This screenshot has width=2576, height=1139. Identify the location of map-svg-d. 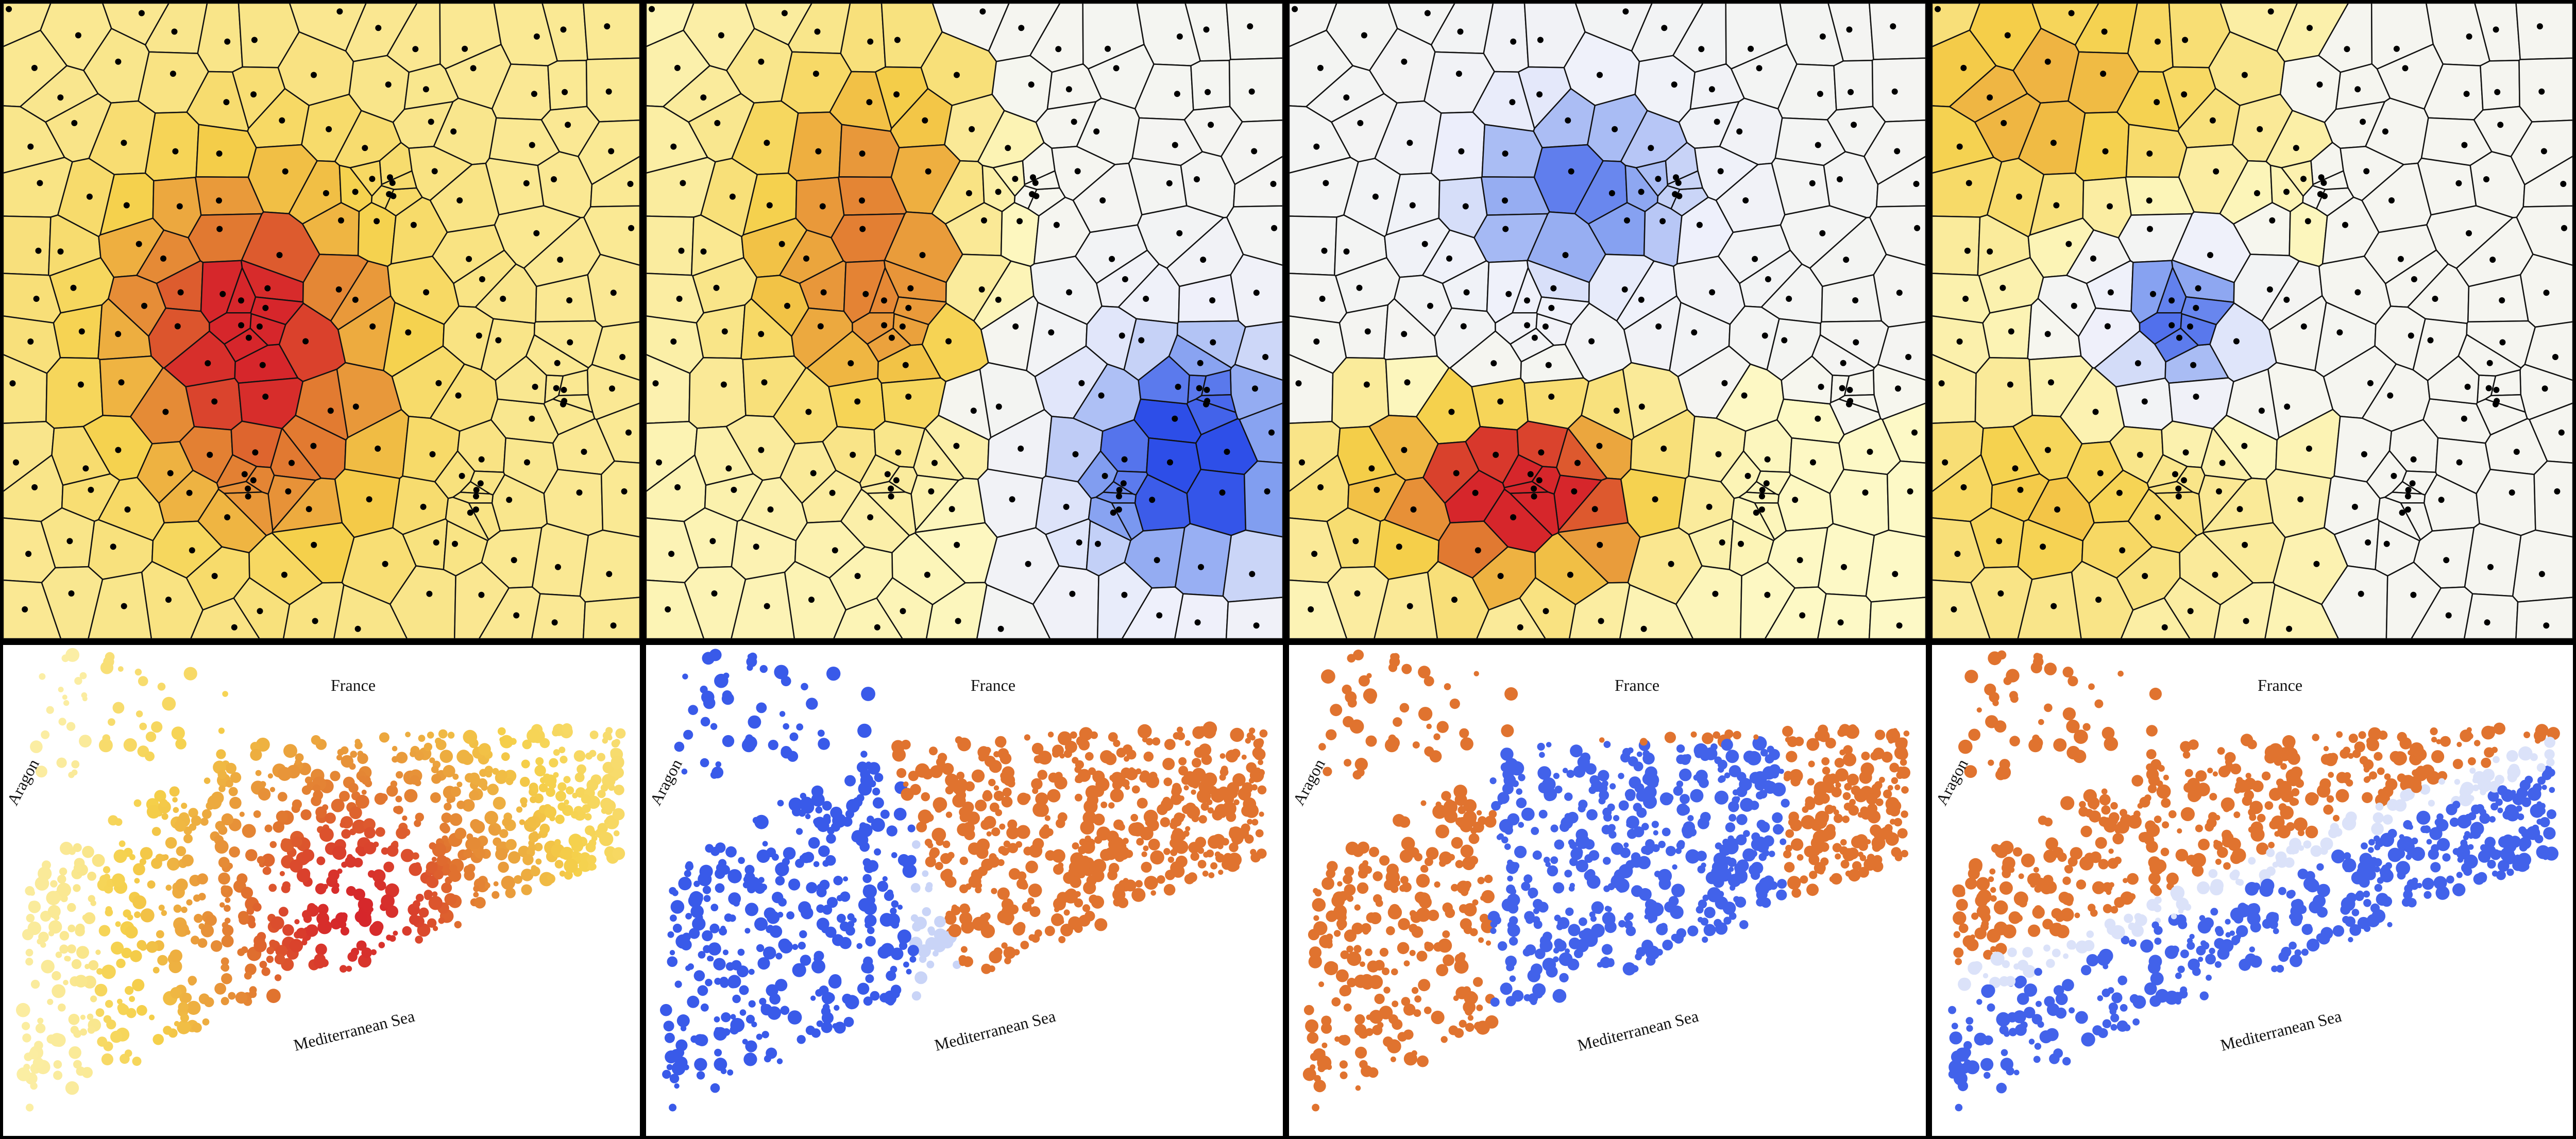
(2254, 881).